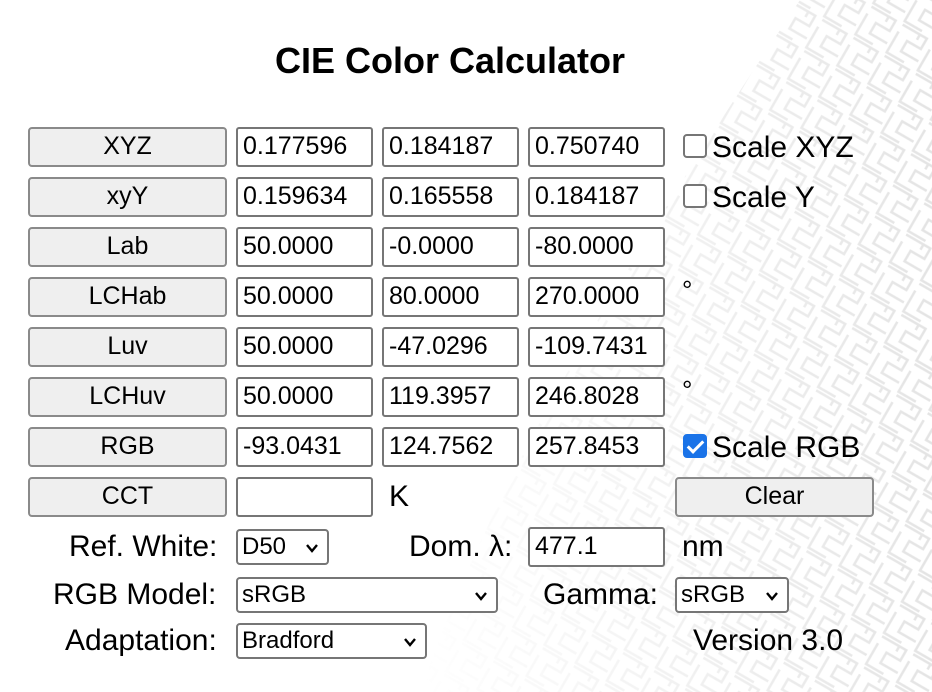 The width and height of the screenshot is (932, 692). What do you see at coordinates (450, 447) in the screenshot?
I see `rgb-g-input: 124.7562` at bounding box center [450, 447].